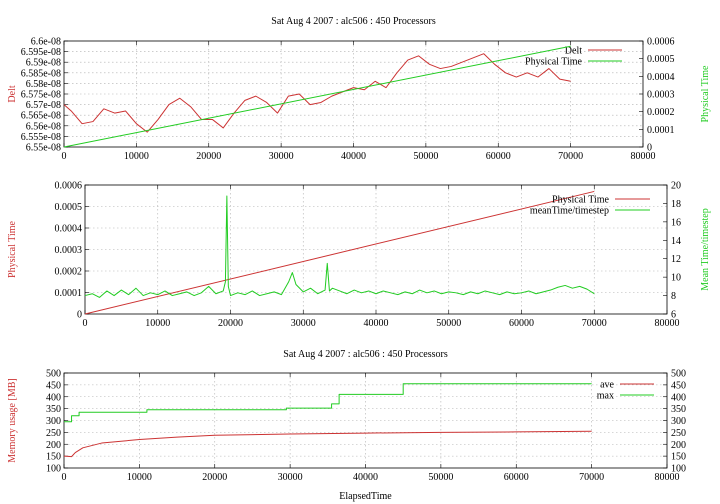 The height and width of the screenshot is (504, 720). What do you see at coordinates (53, 433) in the screenshot?
I see `y-tick-label: 250` at bounding box center [53, 433].